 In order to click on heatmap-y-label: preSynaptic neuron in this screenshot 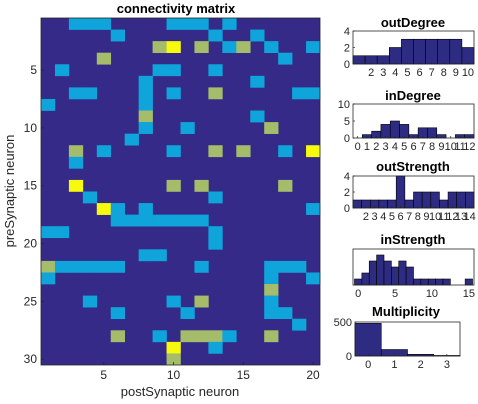, I will do `click(9, 191)`.